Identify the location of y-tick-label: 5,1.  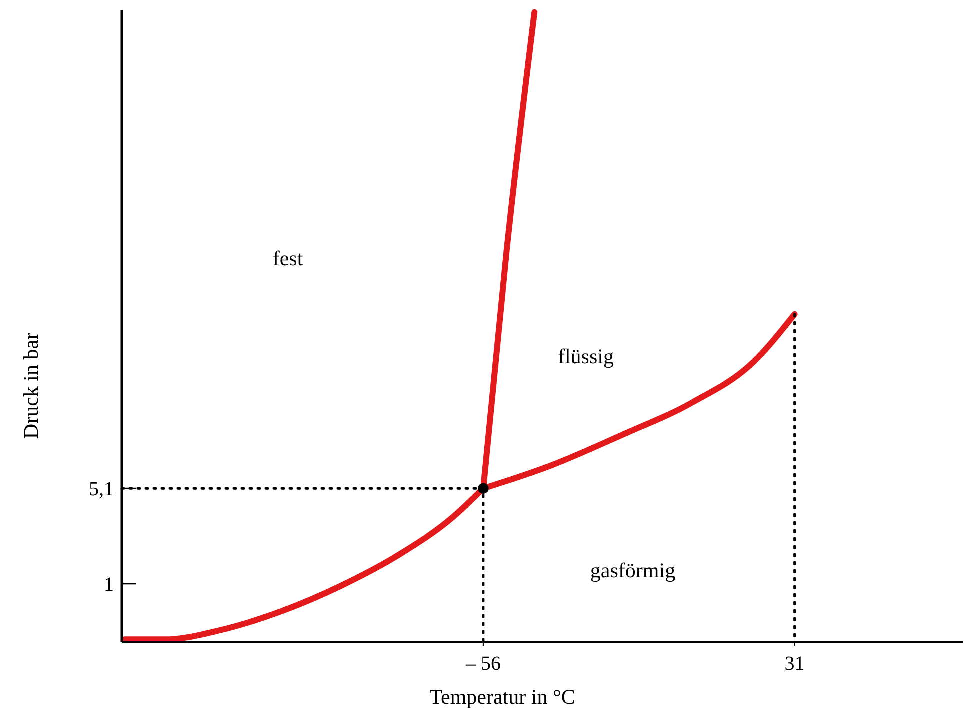
(101, 489).